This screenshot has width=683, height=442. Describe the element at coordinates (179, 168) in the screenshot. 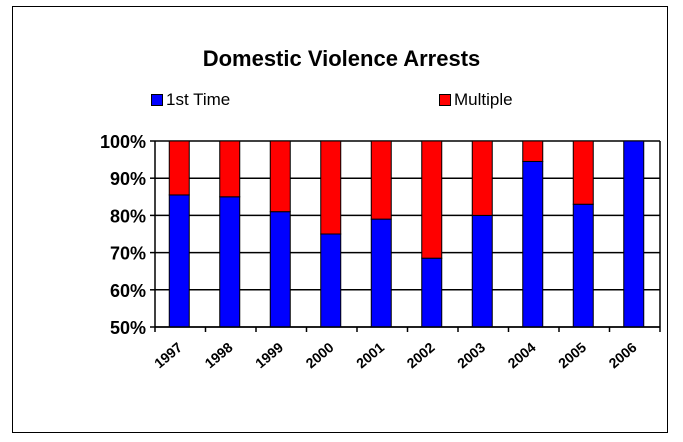

I see `bar-multiple-1997` at that location.